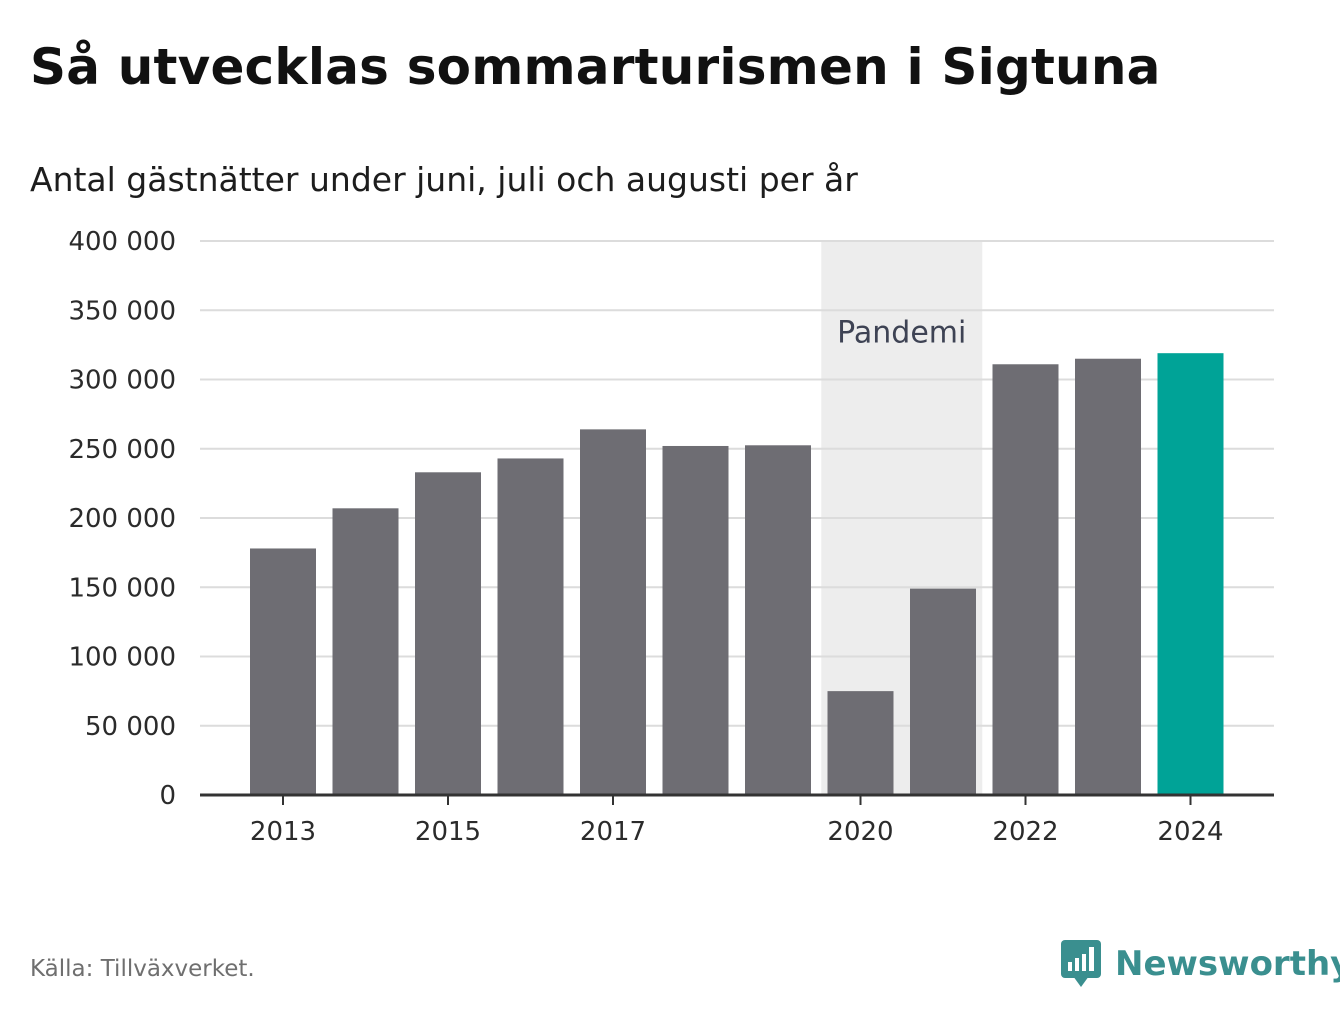 Image resolution: width=1340 pixels, height=1020 pixels. What do you see at coordinates (1190, 832) in the screenshot?
I see `x-tick-label: 2024` at bounding box center [1190, 832].